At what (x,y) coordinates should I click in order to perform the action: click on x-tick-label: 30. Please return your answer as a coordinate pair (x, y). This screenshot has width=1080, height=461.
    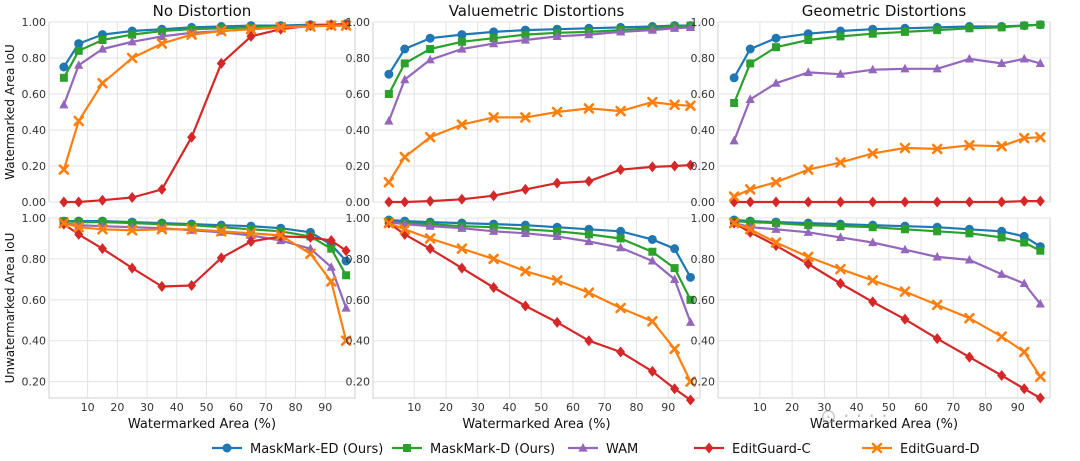
    Looking at the image, I should click on (824, 407).